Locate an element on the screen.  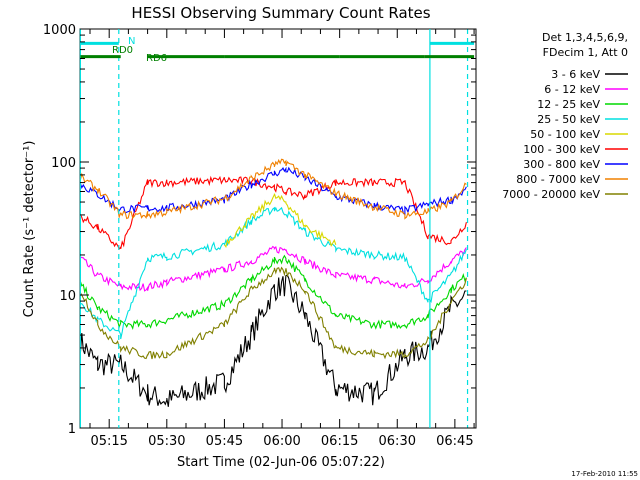
chart-title: HESSI Observing Summary Count Rates is located at coordinates (280, 13).